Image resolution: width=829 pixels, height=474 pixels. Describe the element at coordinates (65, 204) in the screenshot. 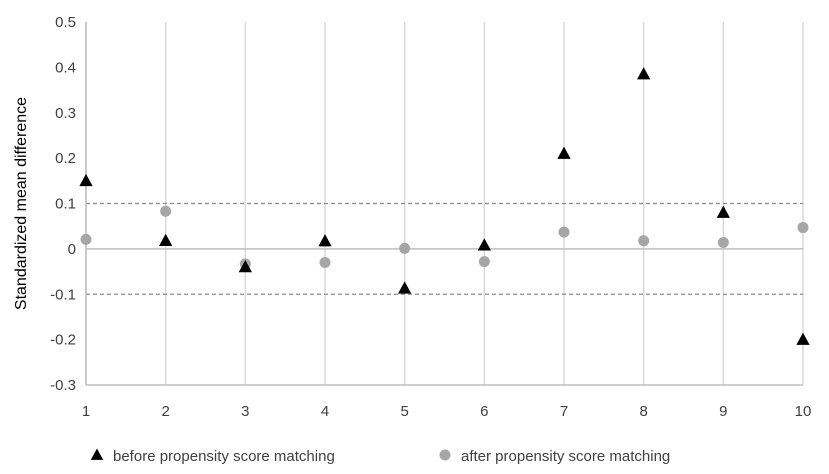

I see `y-tick-label: 0.1` at that location.